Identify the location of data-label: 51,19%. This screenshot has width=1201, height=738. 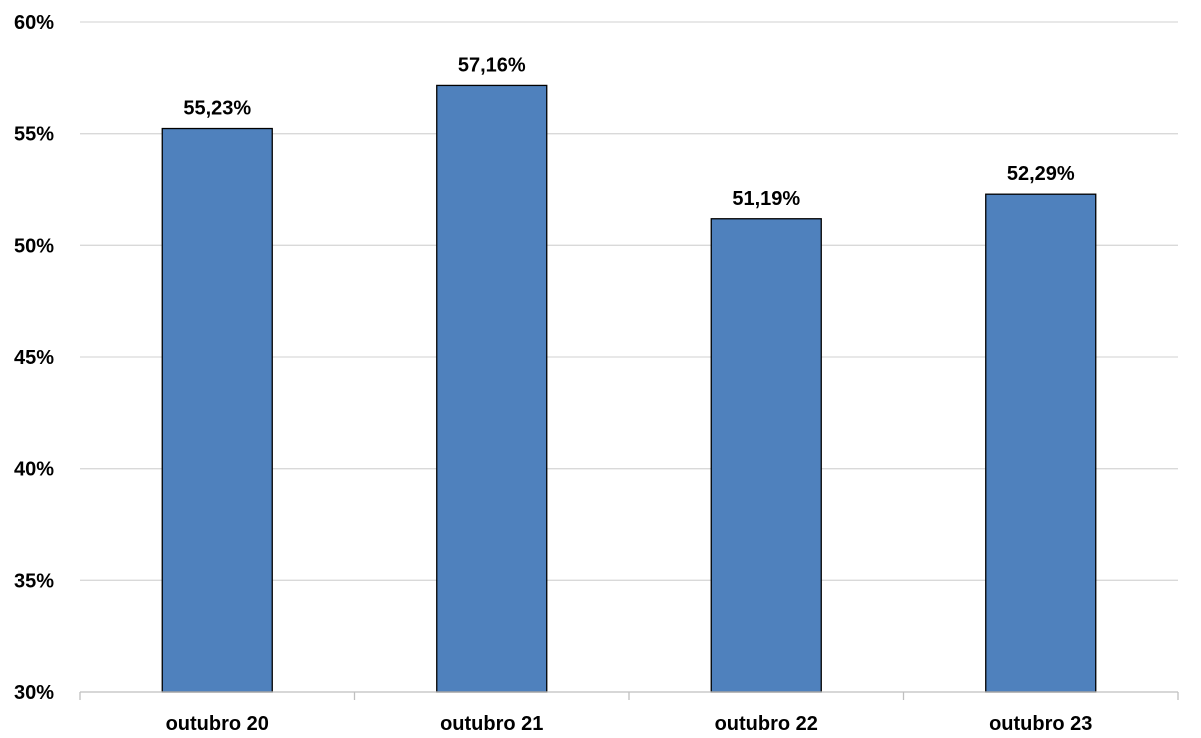
(766, 199).